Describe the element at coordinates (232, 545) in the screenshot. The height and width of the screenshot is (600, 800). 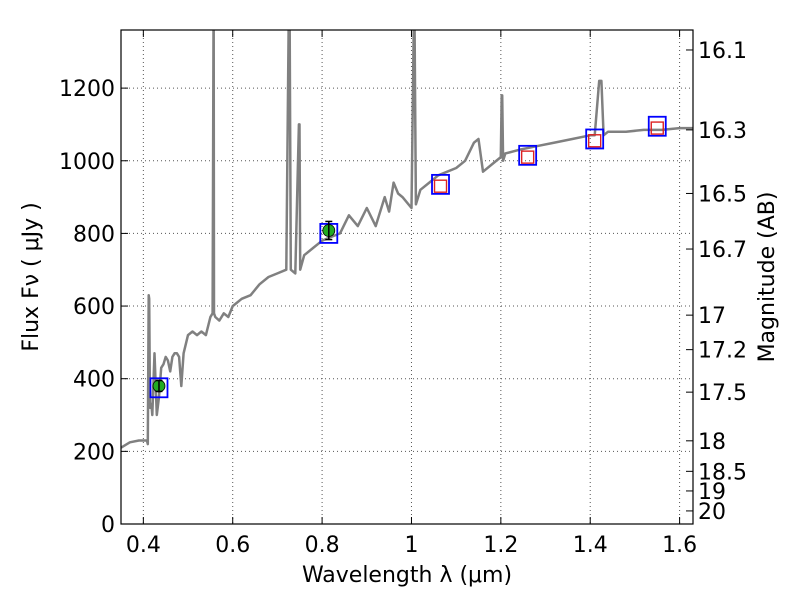
I see `x-tick-label: 0.6` at that location.